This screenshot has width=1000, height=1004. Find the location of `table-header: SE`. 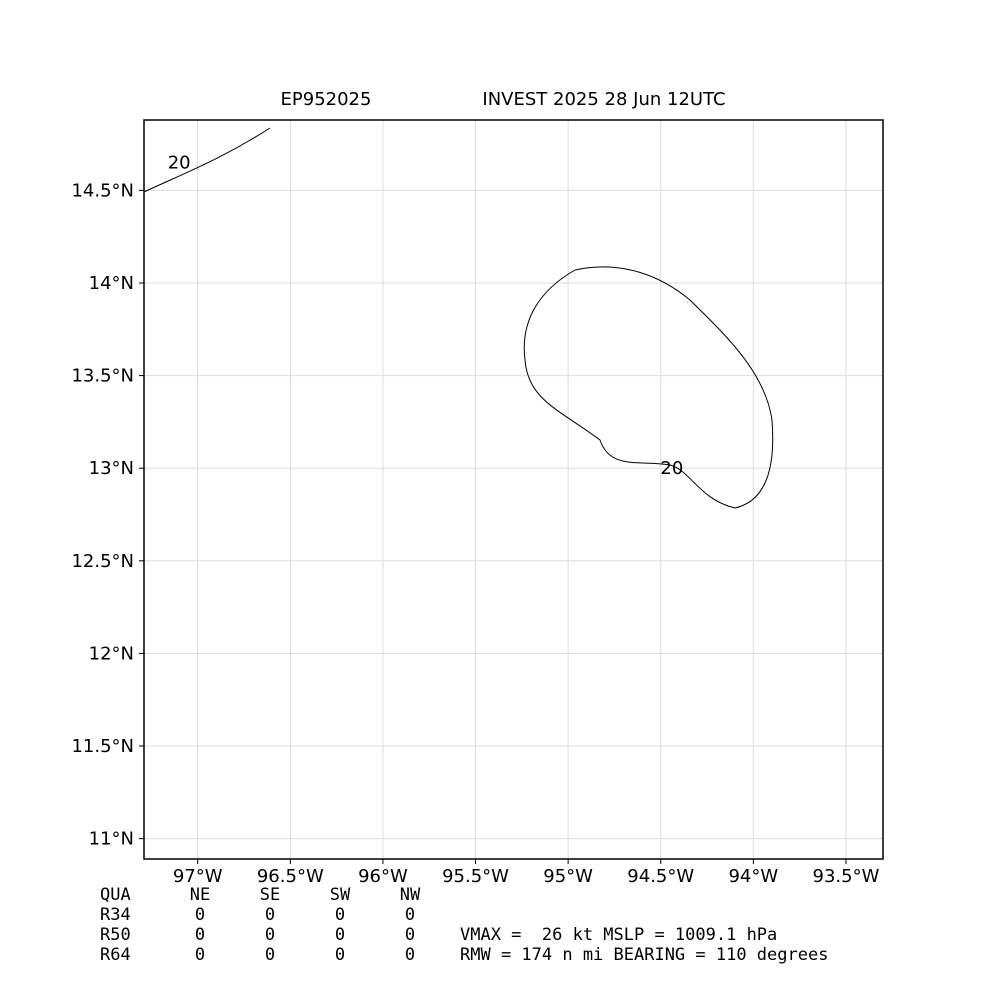

table-header: SE is located at coordinates (270, 895).